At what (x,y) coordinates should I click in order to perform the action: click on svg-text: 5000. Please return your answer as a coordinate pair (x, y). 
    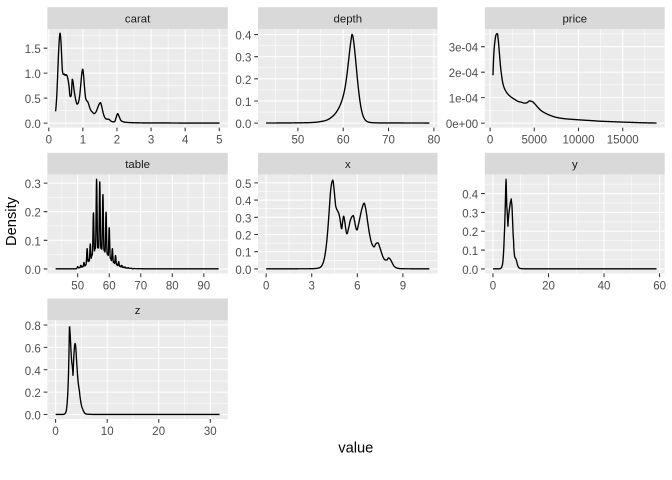
    Looking at the image, I should click on (535, 141).